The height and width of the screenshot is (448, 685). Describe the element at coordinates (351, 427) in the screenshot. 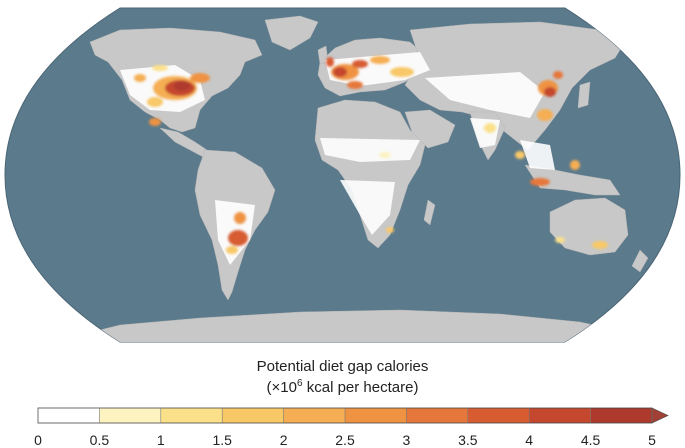

I see `color-bar-legend: 0 0.5 1 1.5 2 2.5 3 3.5 4 4.5 5` at that location.